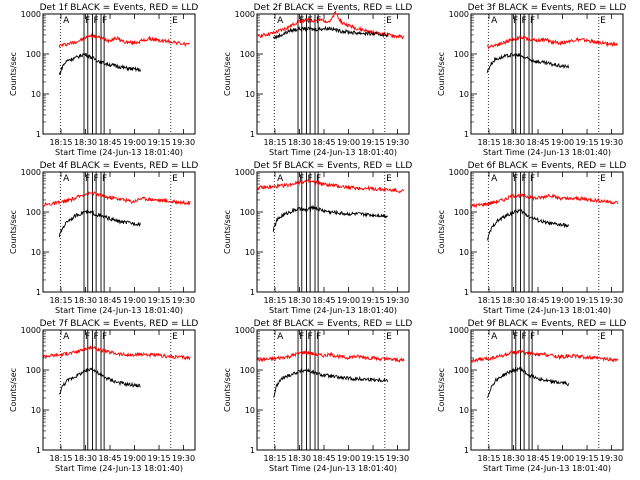 This screenshot has height=480, width=640. Describe the element at coordinates (333, 166) in the screenshot. I see `panel-title: Det 5f BLACK = Events, RED = LLD` at that location.